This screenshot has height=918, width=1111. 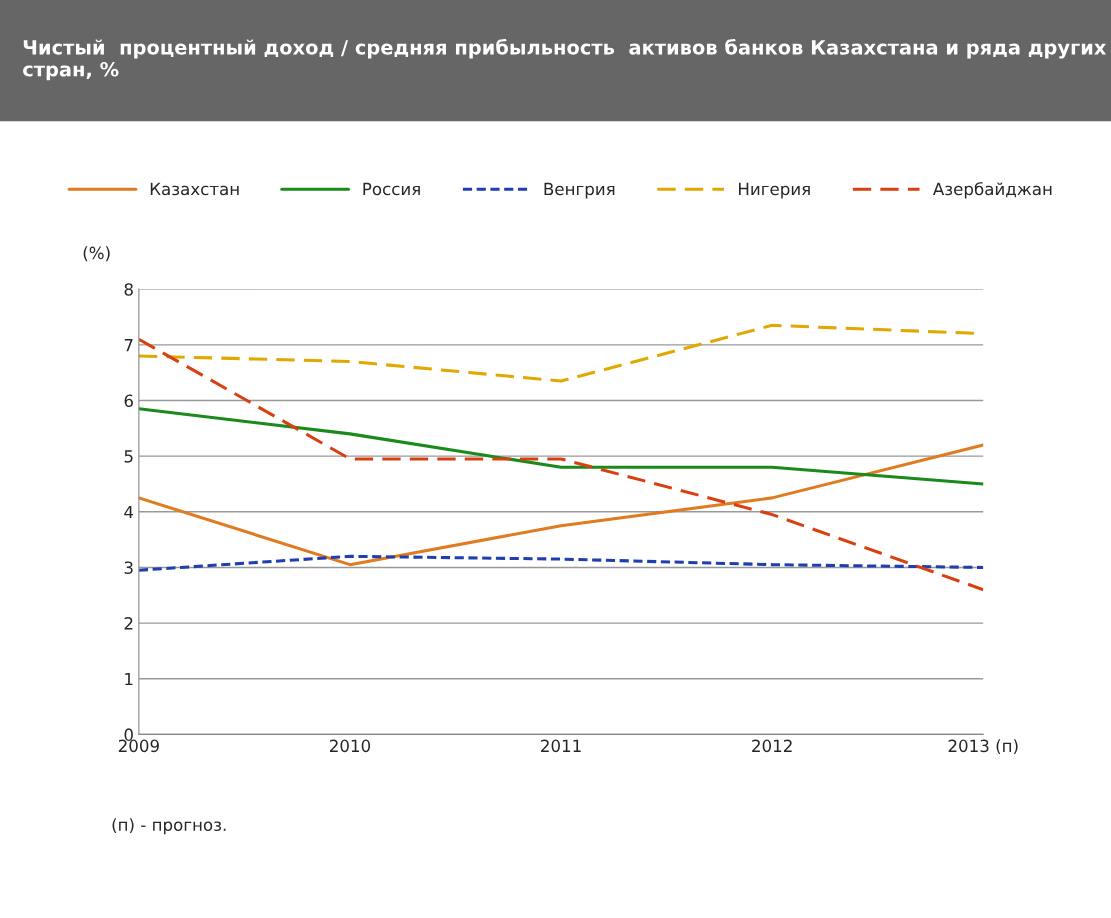 I want to click on x-tick-label: 2012, so click(x=772, y=746).